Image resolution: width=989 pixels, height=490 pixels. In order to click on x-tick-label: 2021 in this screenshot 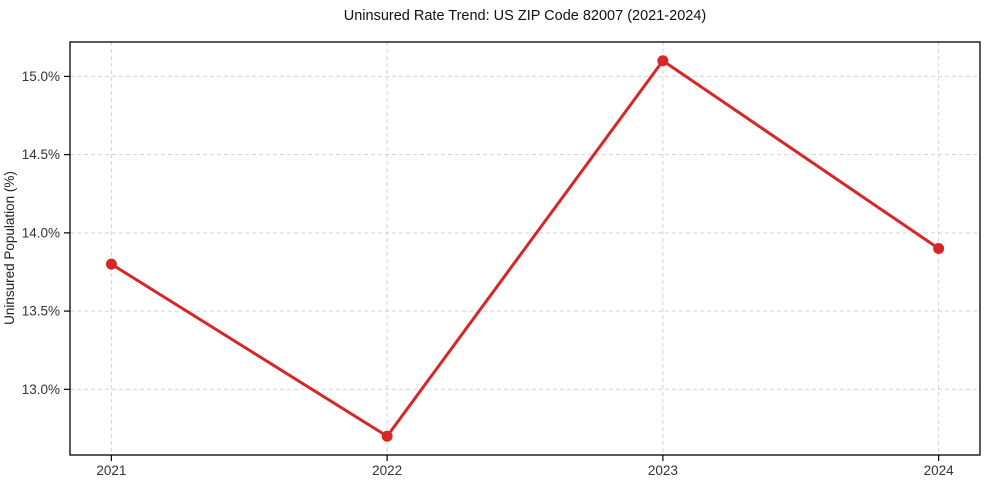, I will do `click(111, 470)`.